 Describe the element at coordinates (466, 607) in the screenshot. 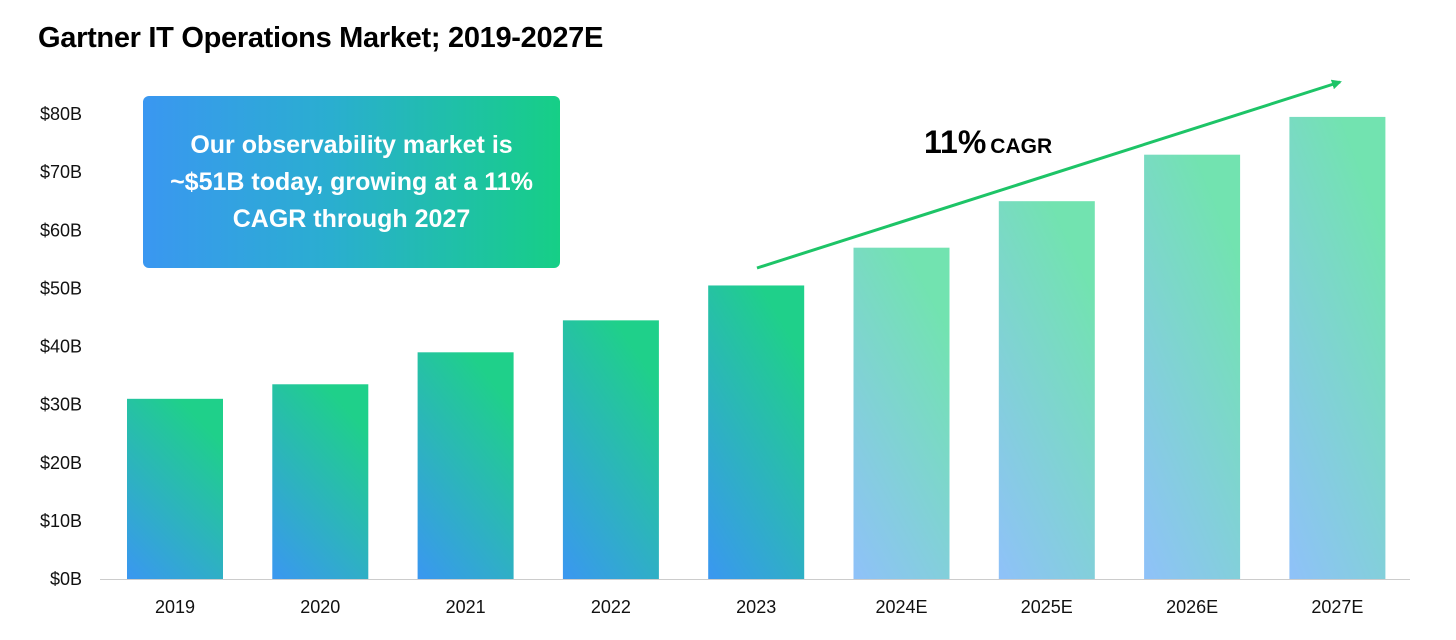

I see `x-tick-label: 2021` at that location.